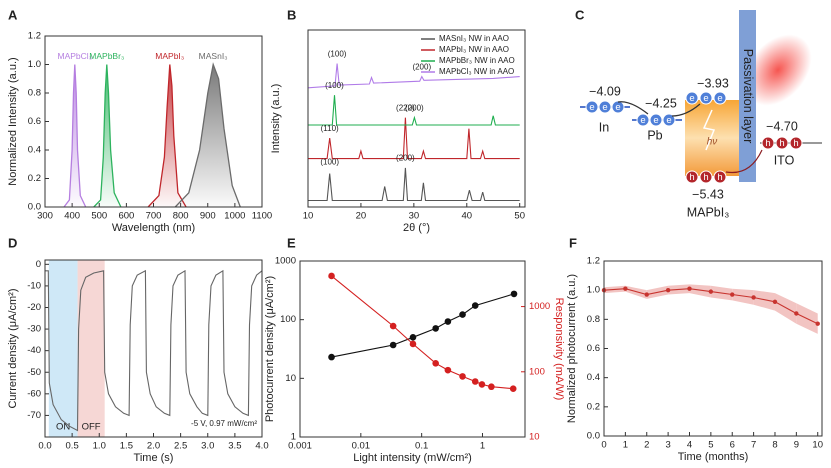 The height and width of the screenshot is (468, 831). What do you see at coordinates (262, 216) in the screenshot?
I see `x-tick-label: 1100` at bounding box center [262, 216].